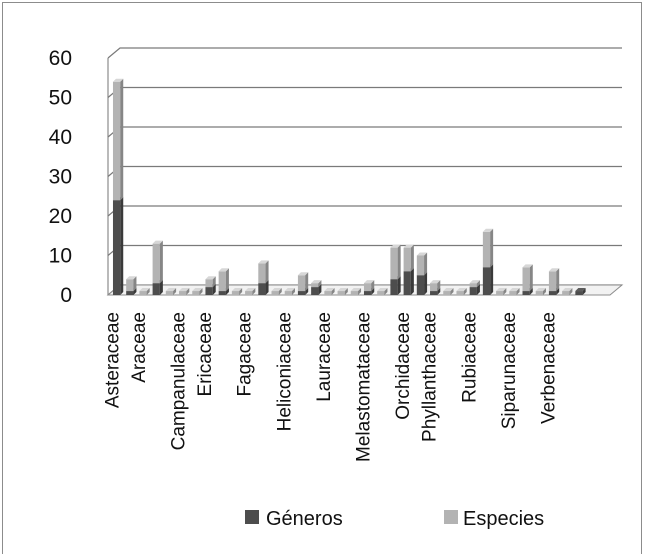 This screenshot has width=654, height=554. What do you see at coordinates (430, 377) in the screenshot?
I see `x-category-label: Phyllanthaceae` at bounding box center [430, 377].